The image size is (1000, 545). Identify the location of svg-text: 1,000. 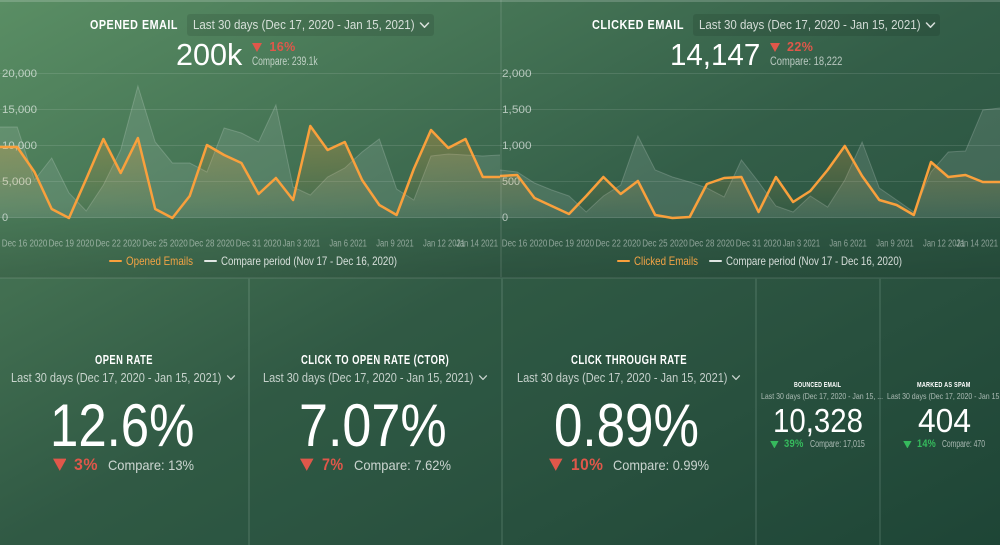
(517, 146).